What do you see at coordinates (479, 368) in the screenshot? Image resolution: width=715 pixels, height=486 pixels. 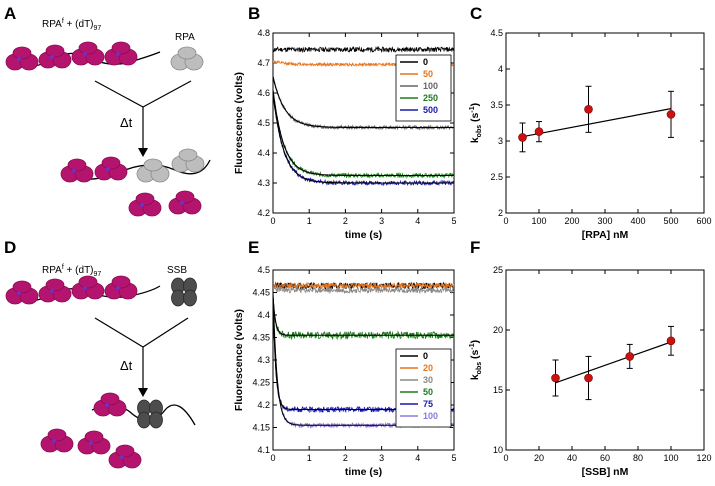 I see `y-axis-label-sub: obs` at bounding box center [479, 368].